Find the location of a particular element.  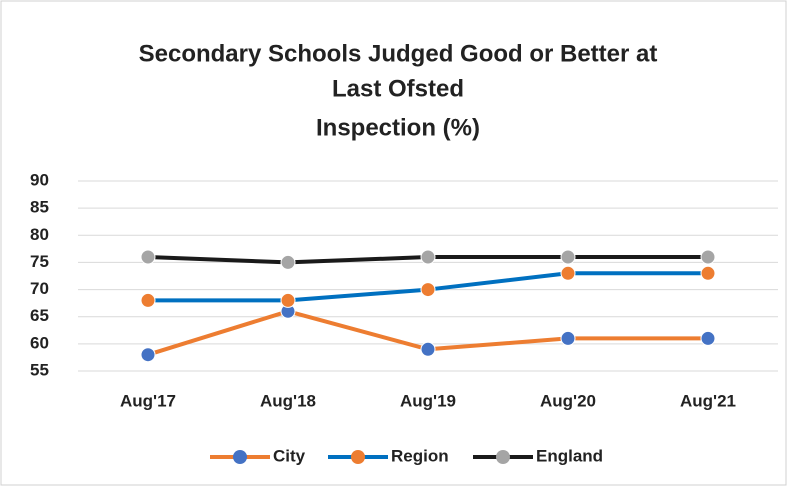

x-tick-label: Aug'18 is located at coordinates (288, 400).